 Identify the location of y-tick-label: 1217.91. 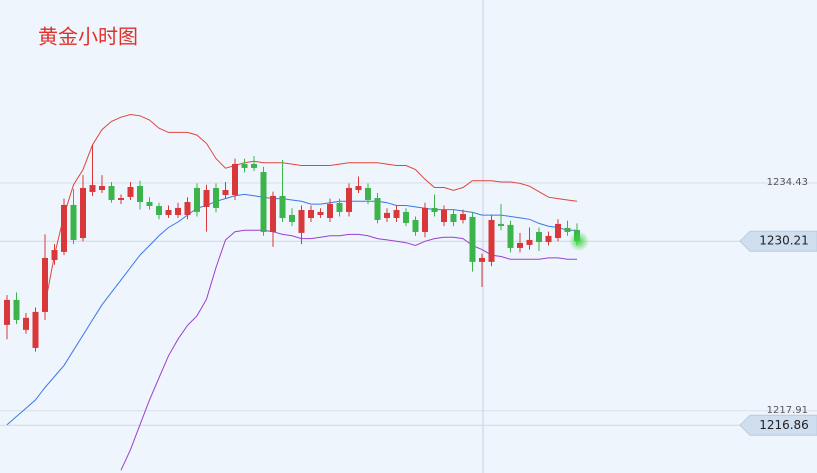
(787, 410).